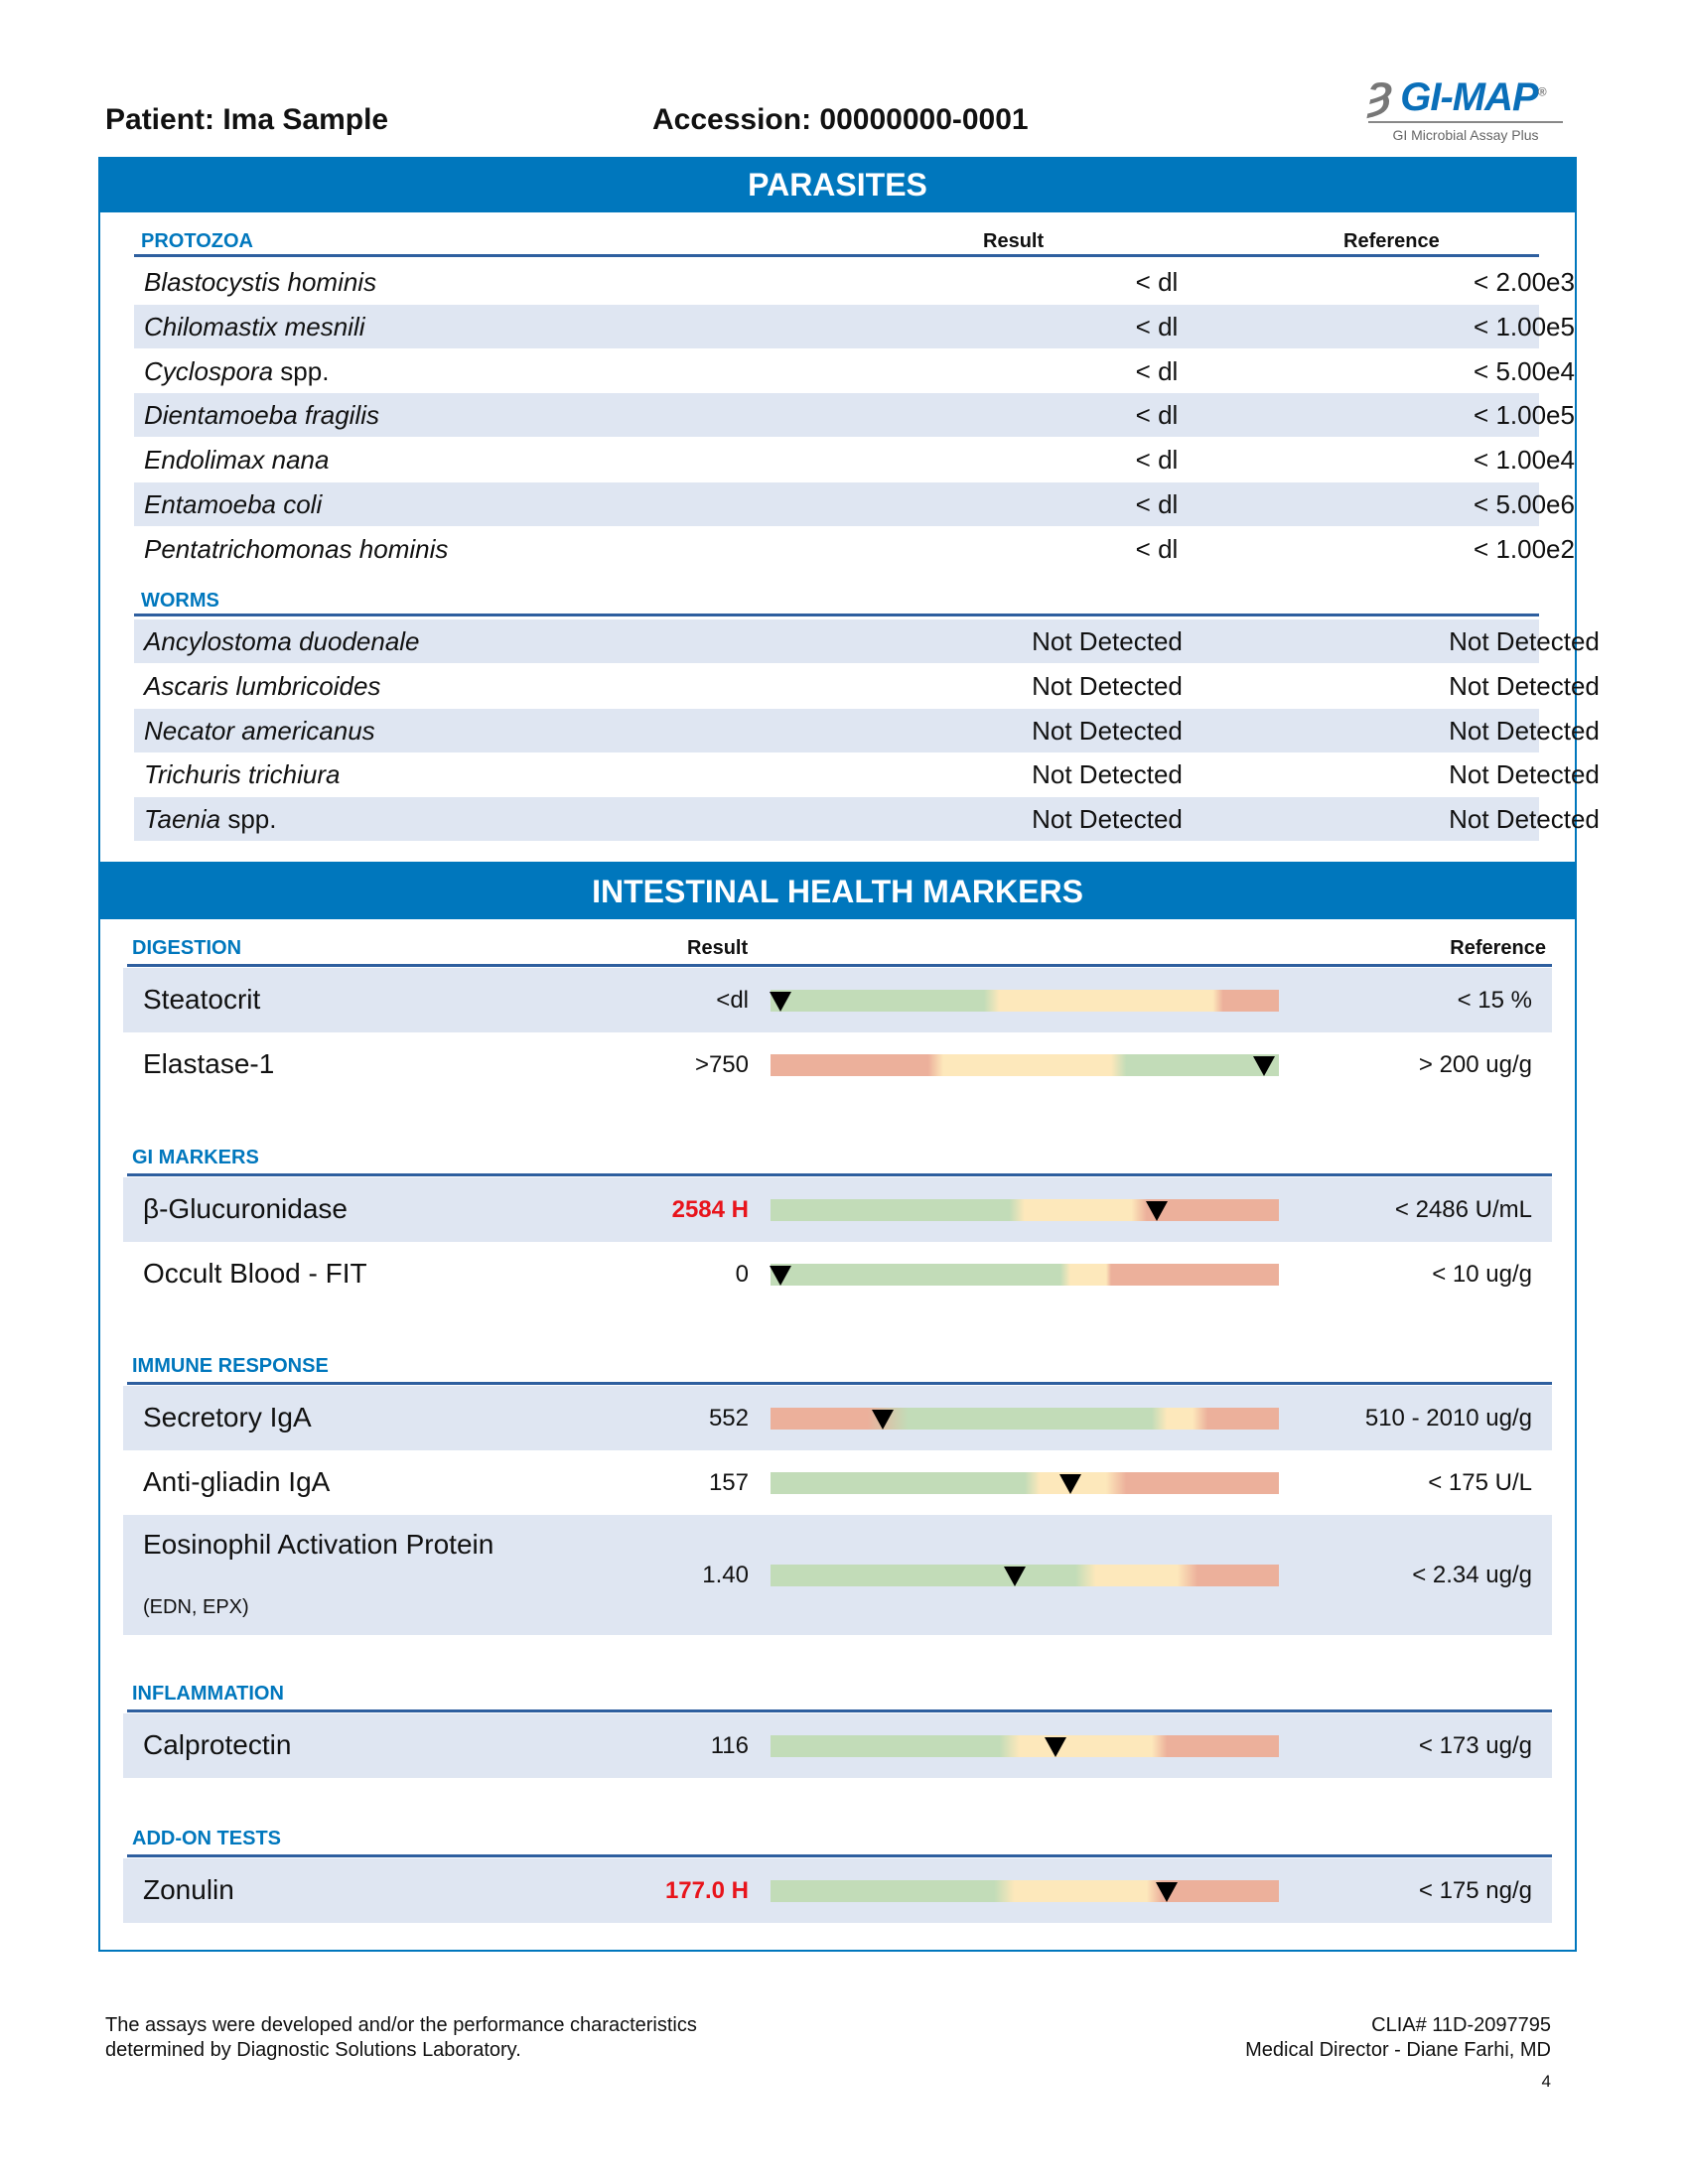  Describe the element at coordinates (1475, 1745) in the screenshot. I see `reference-range: < 173 ug/g` at that location.